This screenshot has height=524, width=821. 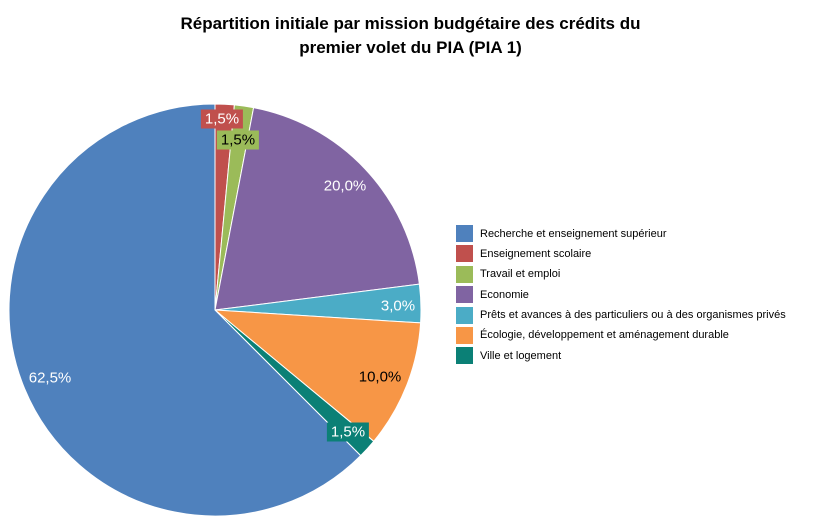 What do you see at coordinates (380, 377) in the screenshot?
I see `slice-value-label-ecologie-developpement: 10,0%` at bounding box center [380, 377].